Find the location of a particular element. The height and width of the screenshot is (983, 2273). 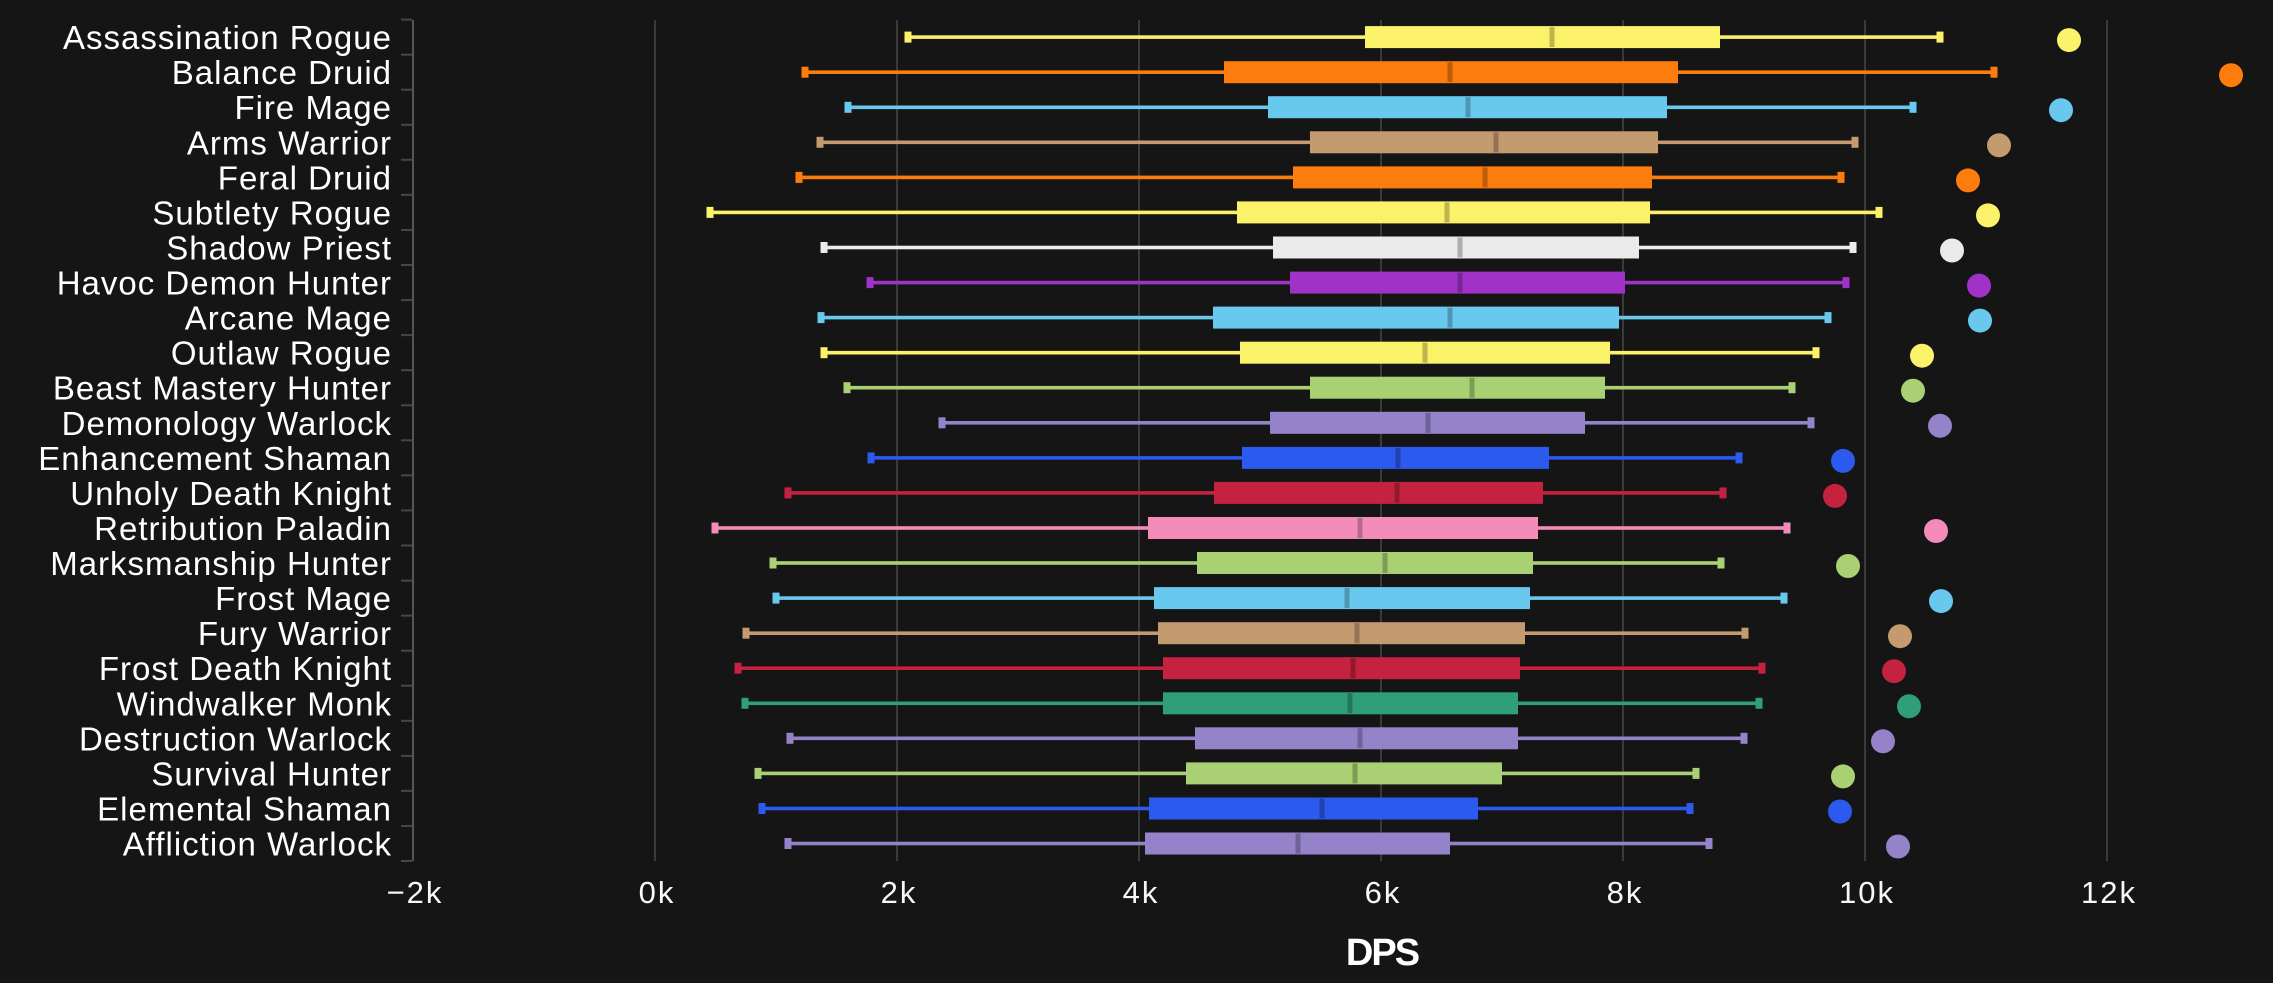

svg-text: Elemental Shaman is located at coordinates (244, 809).